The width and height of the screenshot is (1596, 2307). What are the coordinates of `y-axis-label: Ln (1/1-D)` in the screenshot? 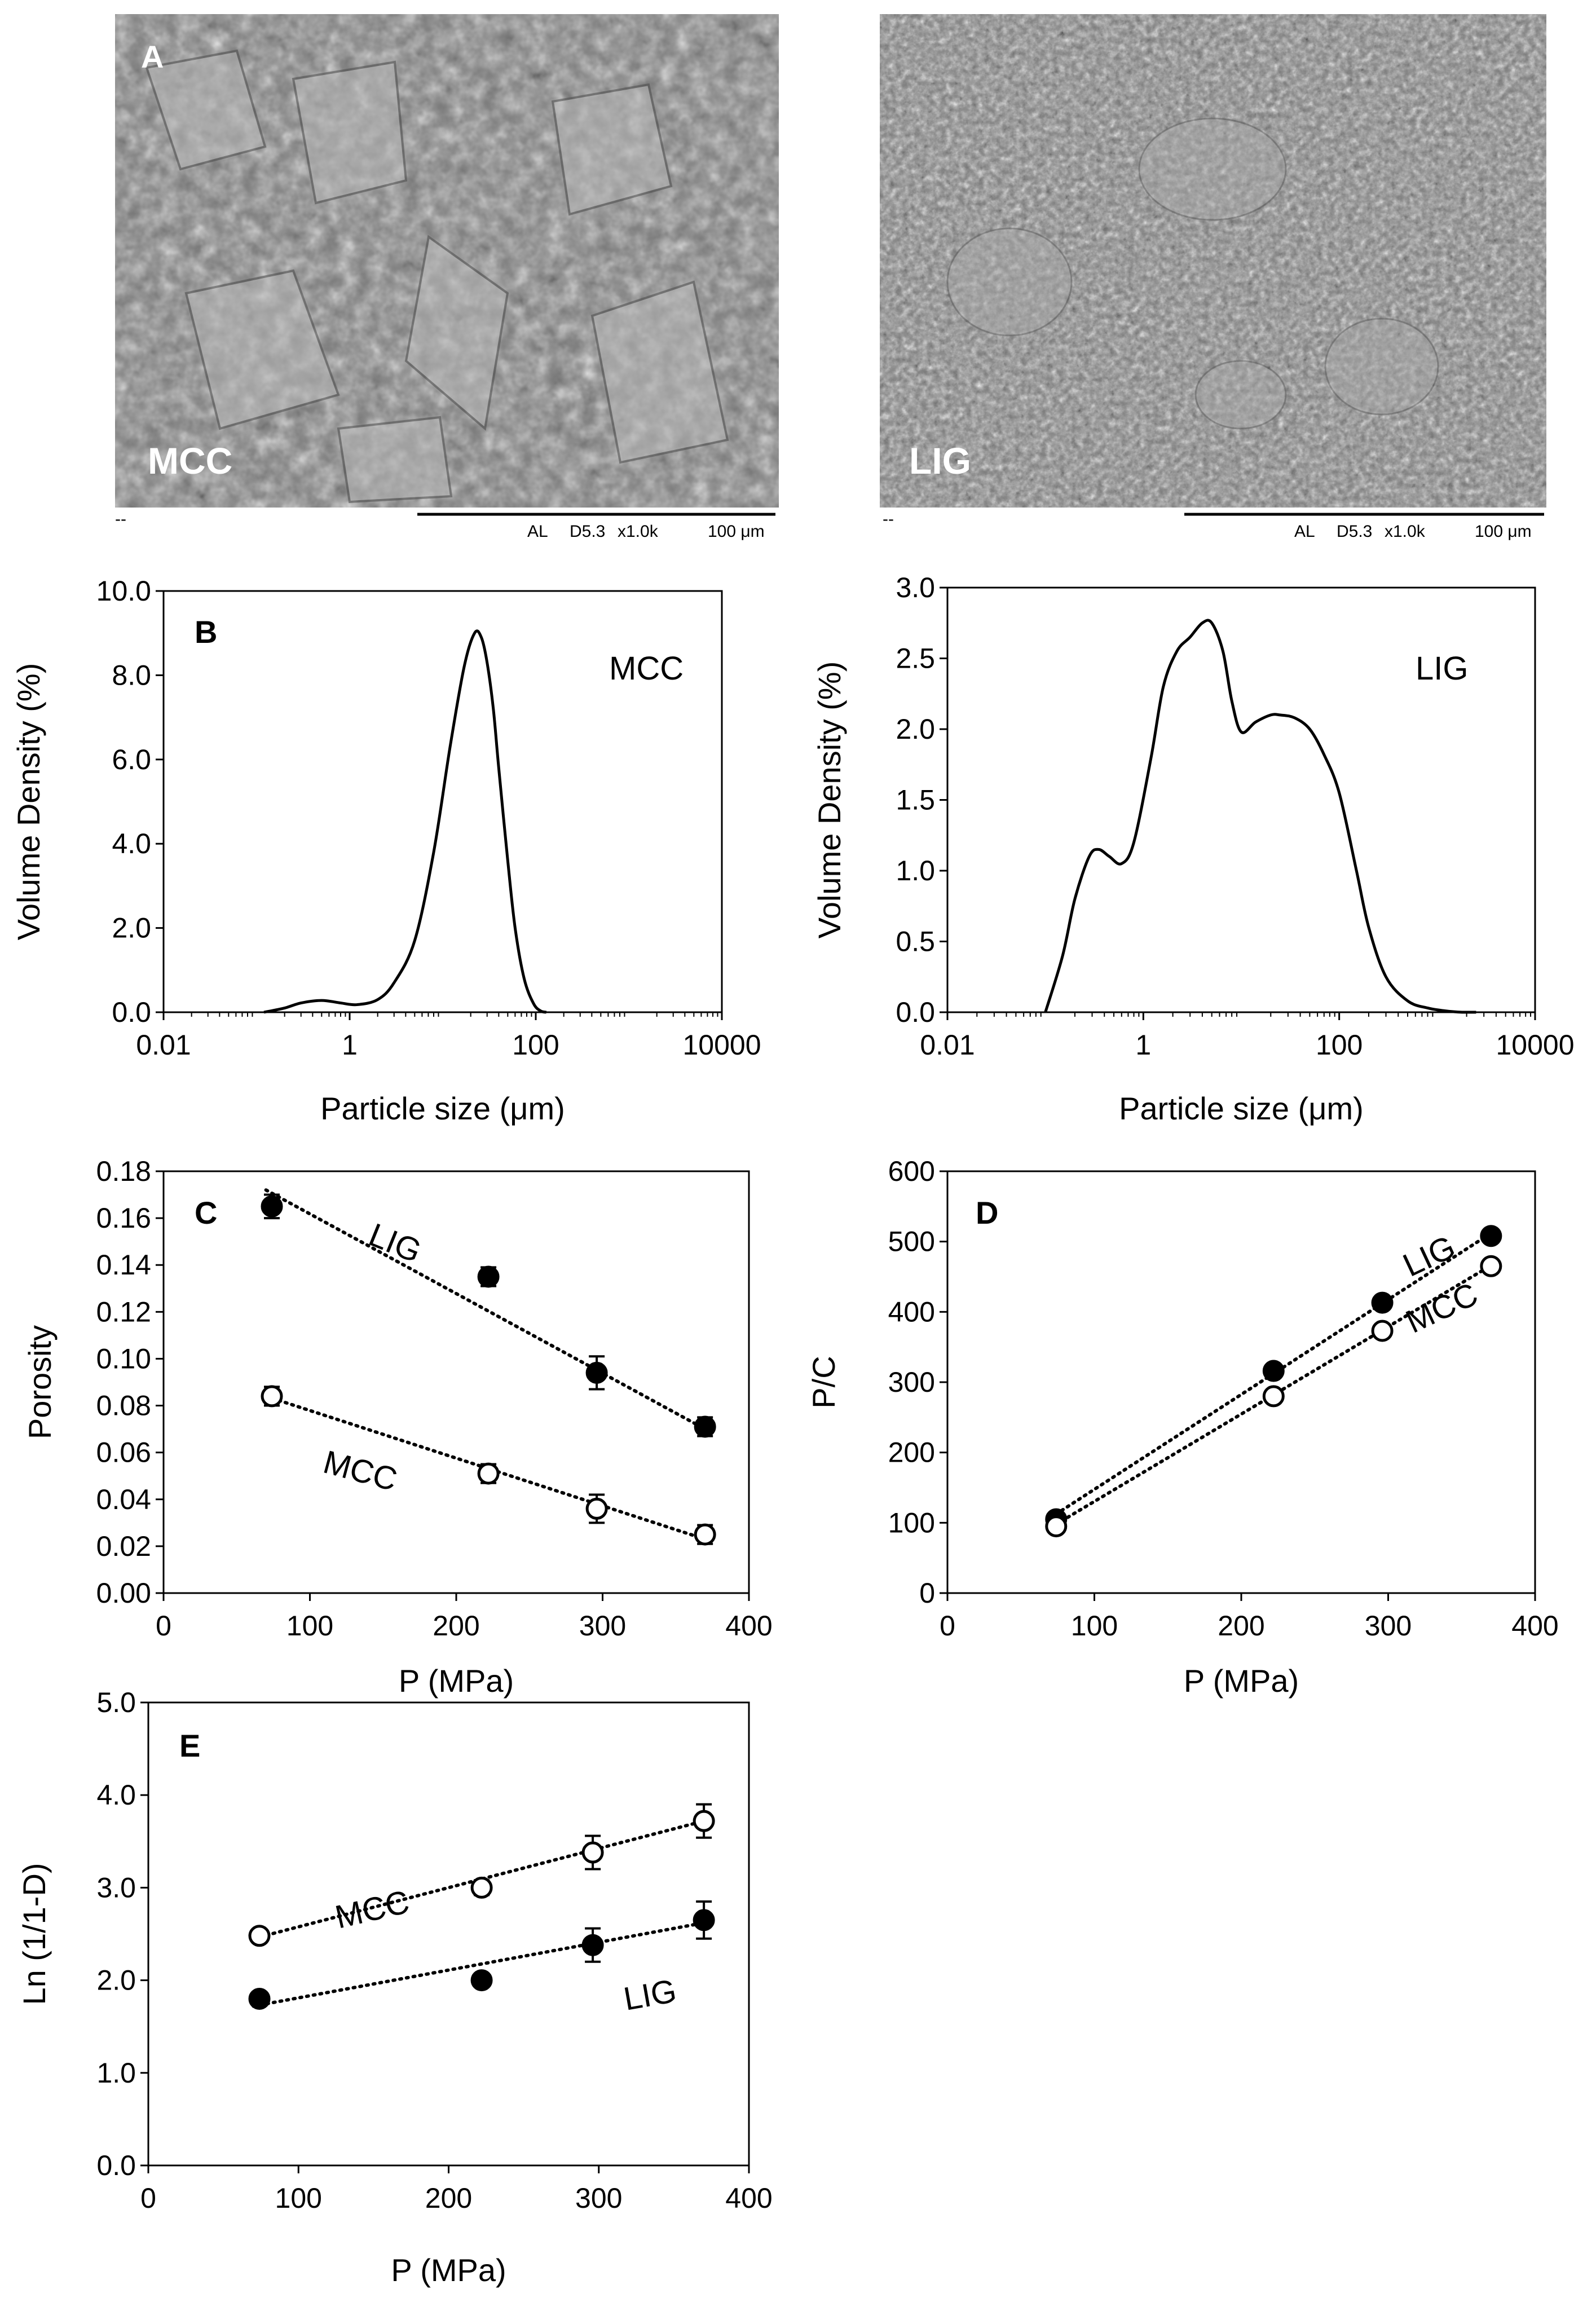 It's located at (34, 1934).